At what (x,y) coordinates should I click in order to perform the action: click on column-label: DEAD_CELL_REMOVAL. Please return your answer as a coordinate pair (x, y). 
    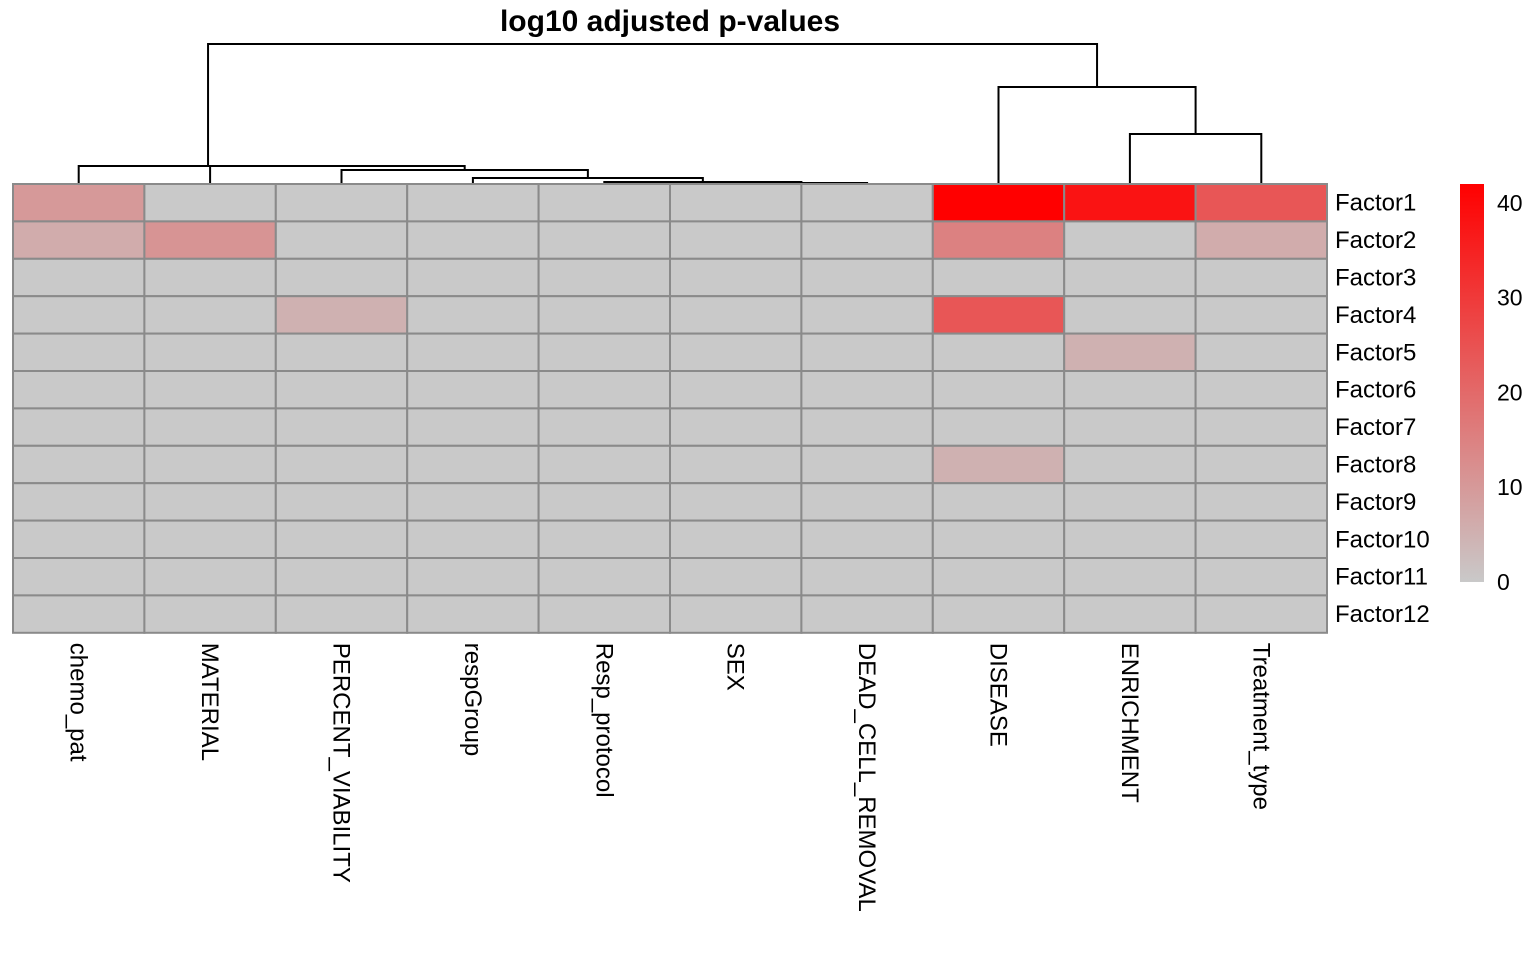
    Looking at the image, I should click on (866, 777).